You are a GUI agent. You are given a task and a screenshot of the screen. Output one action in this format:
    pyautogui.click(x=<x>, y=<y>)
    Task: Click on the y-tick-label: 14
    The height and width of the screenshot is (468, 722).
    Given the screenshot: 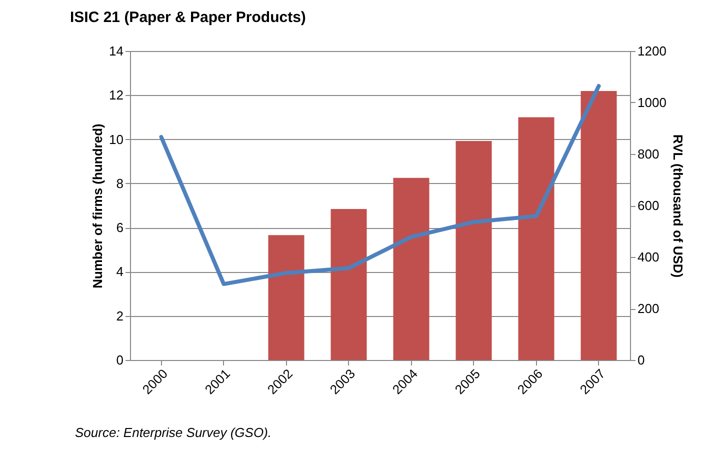 What is the action you would take?
    pyautogui.click(x=116, y=51)
    